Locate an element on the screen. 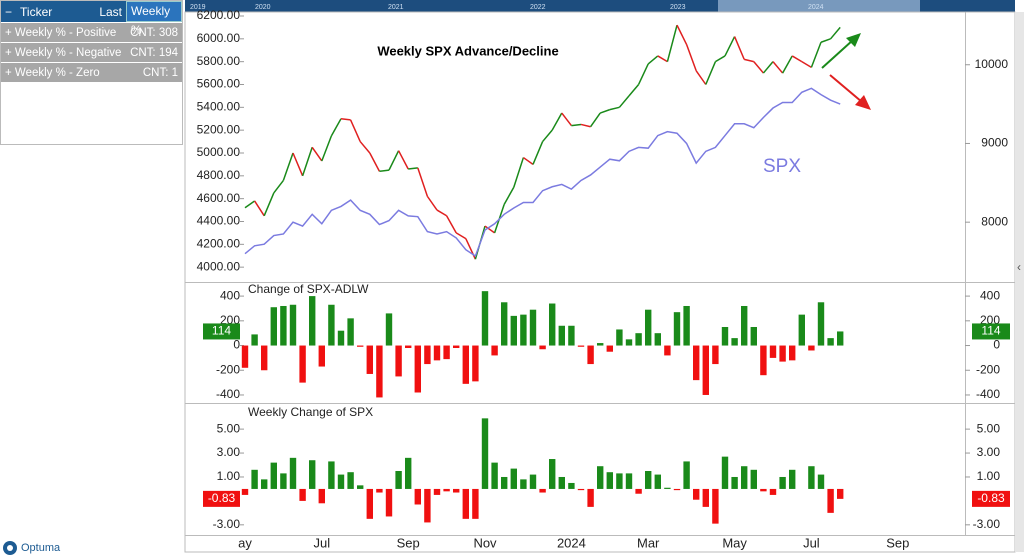 The height and width of the screenshot is (559, 1024). row: + Weekly % - Negative CNT: 194 is located at coordinates (91, 52).